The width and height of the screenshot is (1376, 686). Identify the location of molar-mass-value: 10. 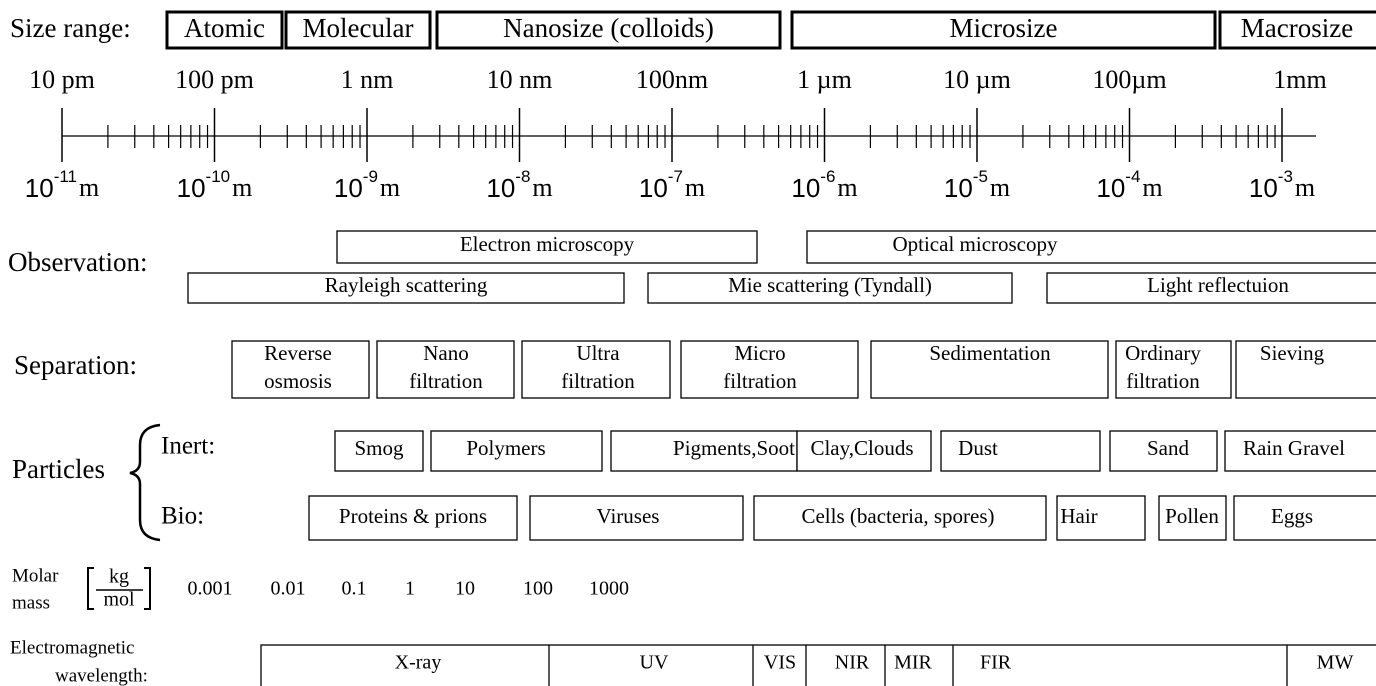
(465, 589).